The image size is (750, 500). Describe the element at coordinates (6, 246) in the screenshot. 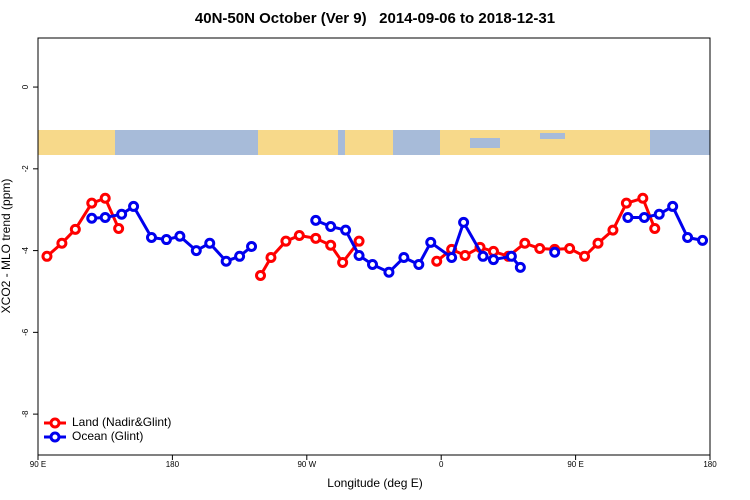

I see `y-axis-label: XCO2 - MLO trend (ppm)` at that location.